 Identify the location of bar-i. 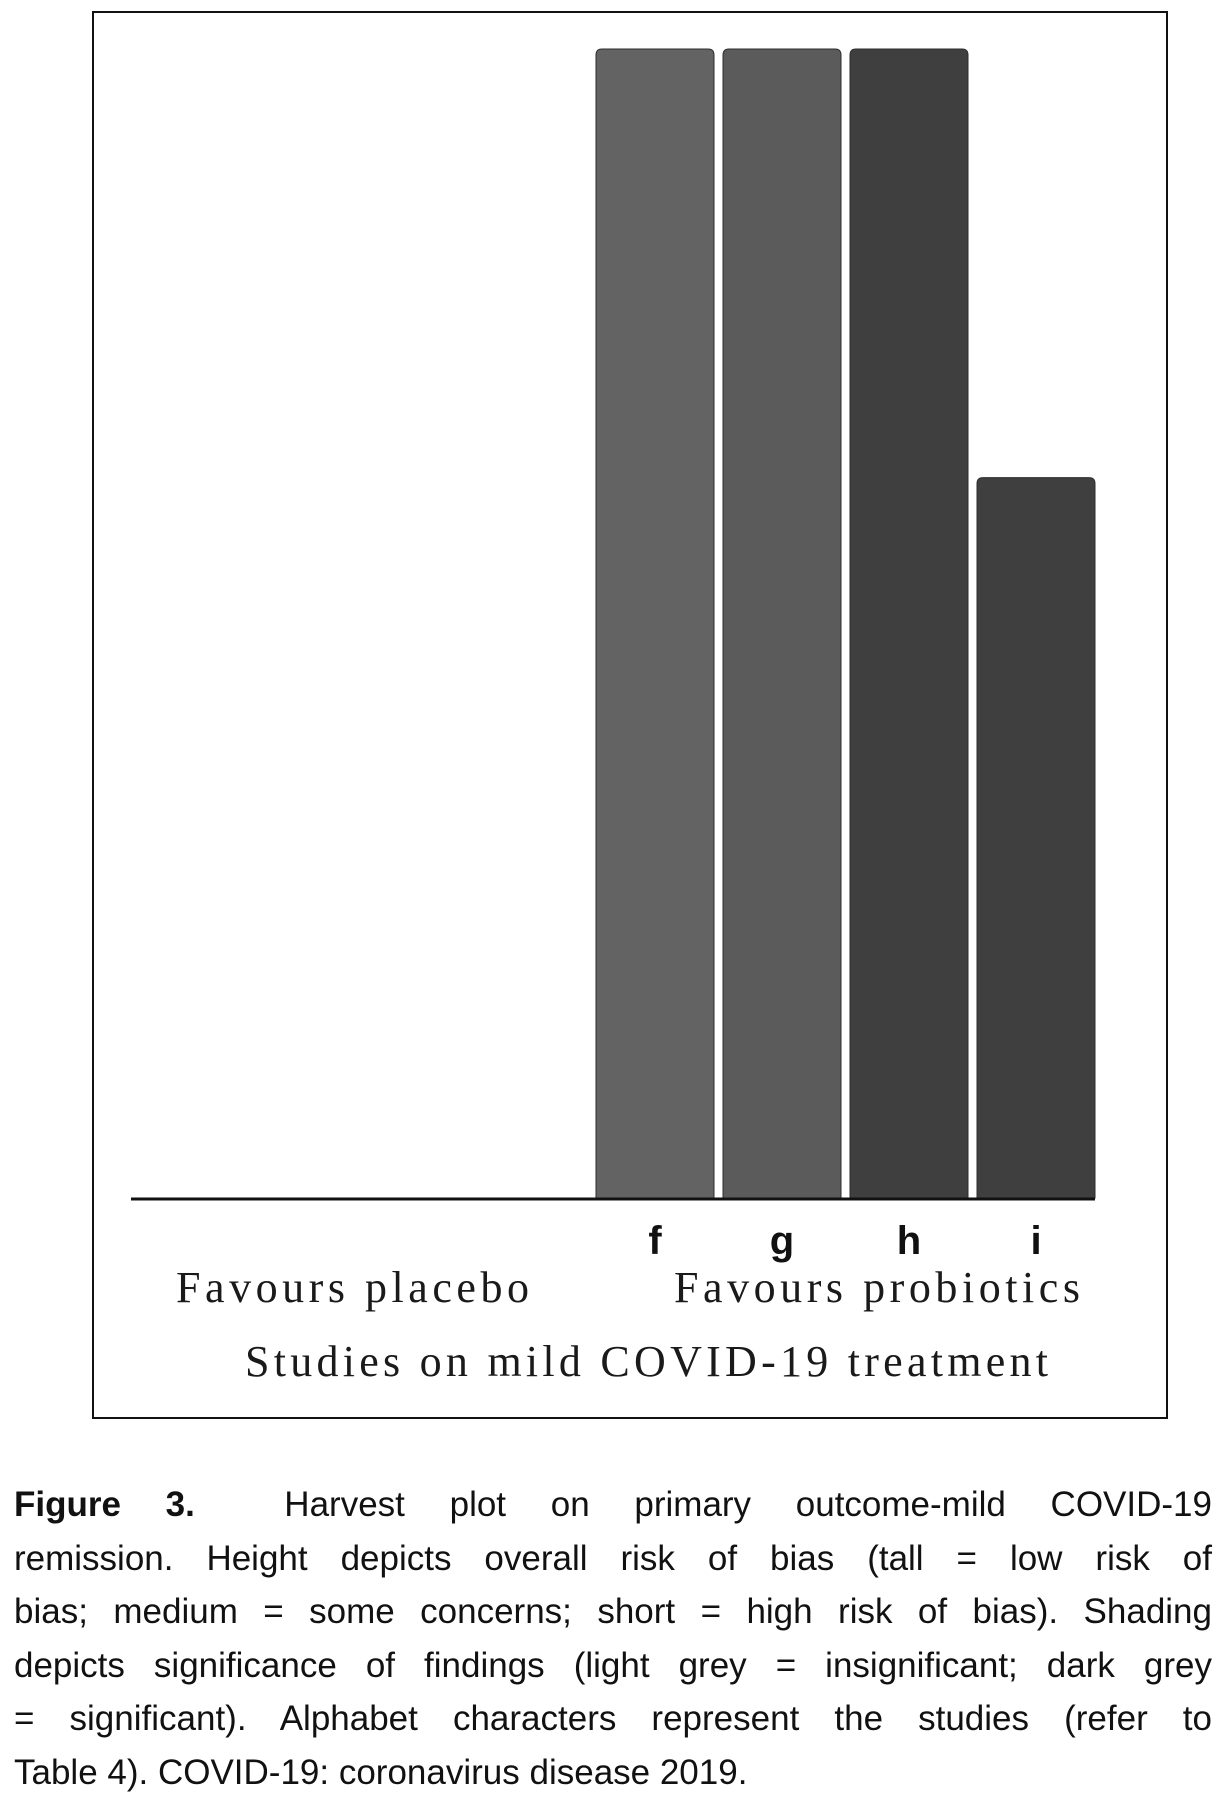
(1036, 838).